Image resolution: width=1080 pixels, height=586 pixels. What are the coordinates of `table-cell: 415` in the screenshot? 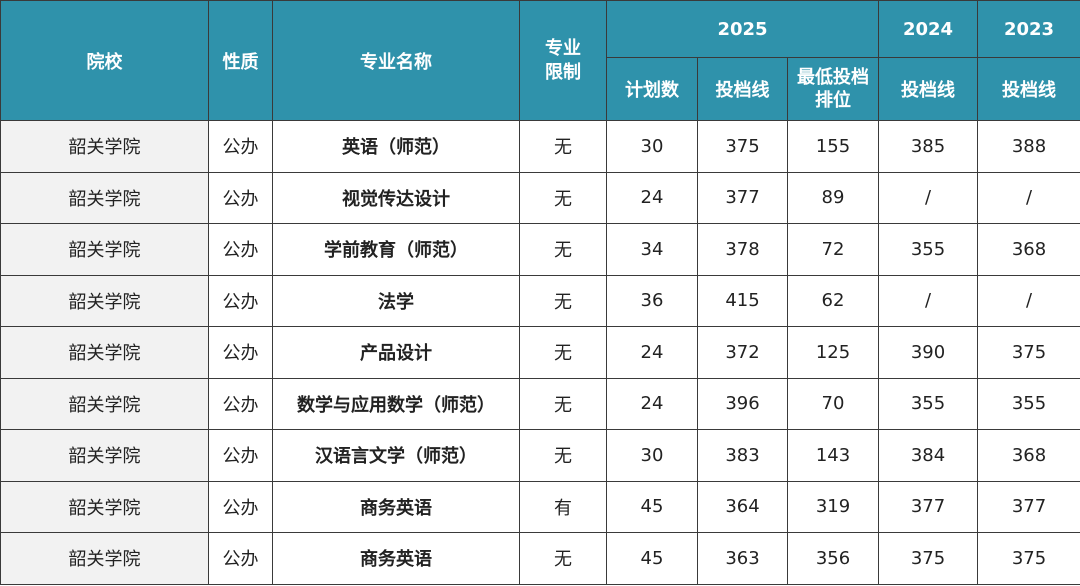 It's located at (742, 300).